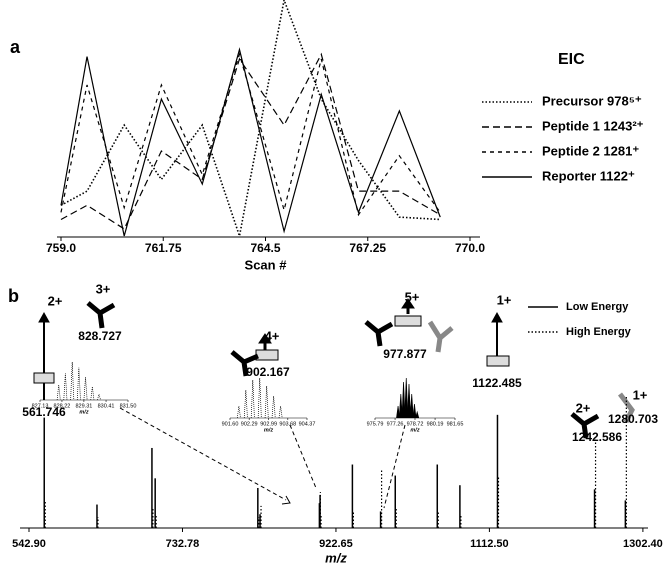 This screenshot has height=564, width=669. I want to click on peak-label: 1280.703, so click(633, 419).